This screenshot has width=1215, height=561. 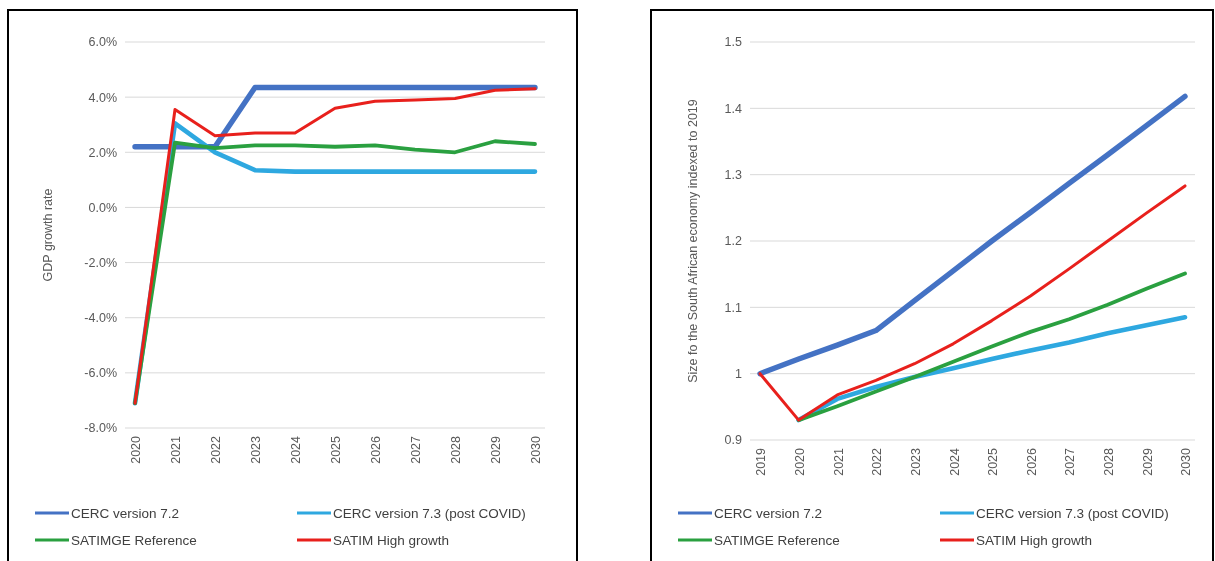 What do you see at coordinates (761, 461) in the screenshot?
I see `x-tick-label: 2019` at bounding box center [761, 461].